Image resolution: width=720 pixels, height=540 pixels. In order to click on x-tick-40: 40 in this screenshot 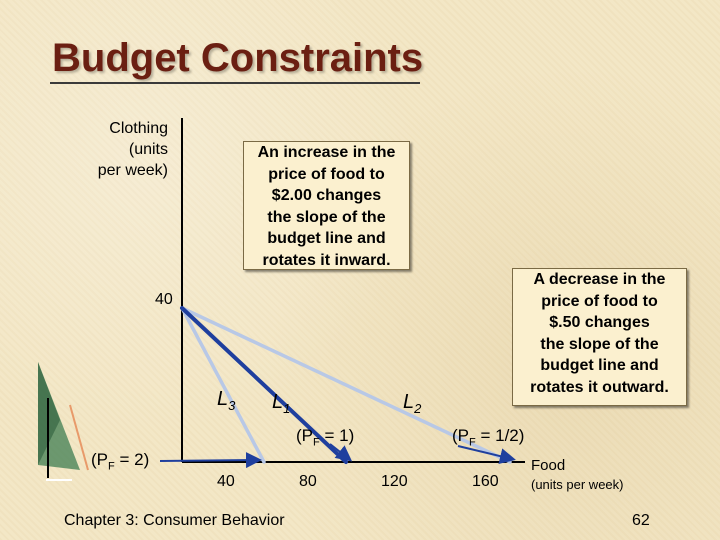, I will do `click(226, 481)`.